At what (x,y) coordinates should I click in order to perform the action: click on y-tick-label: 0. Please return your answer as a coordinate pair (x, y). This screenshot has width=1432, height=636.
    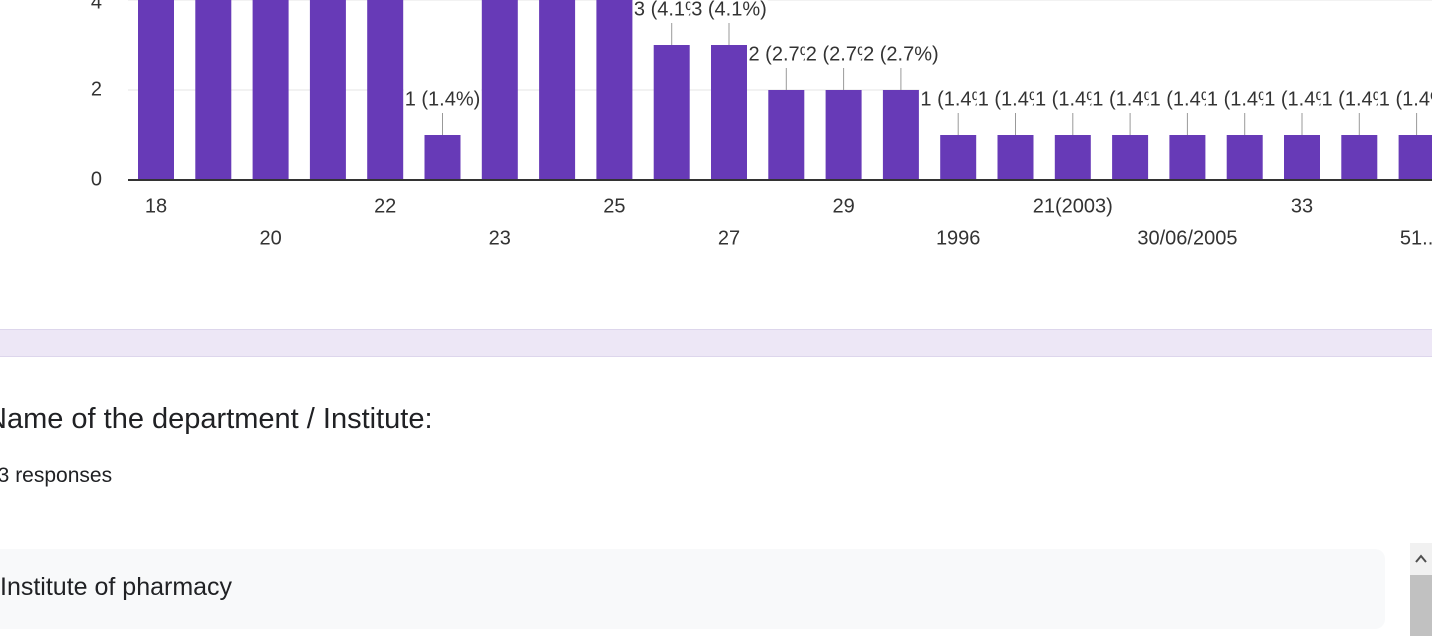
    Looking at the image, I should click on (96, 179).